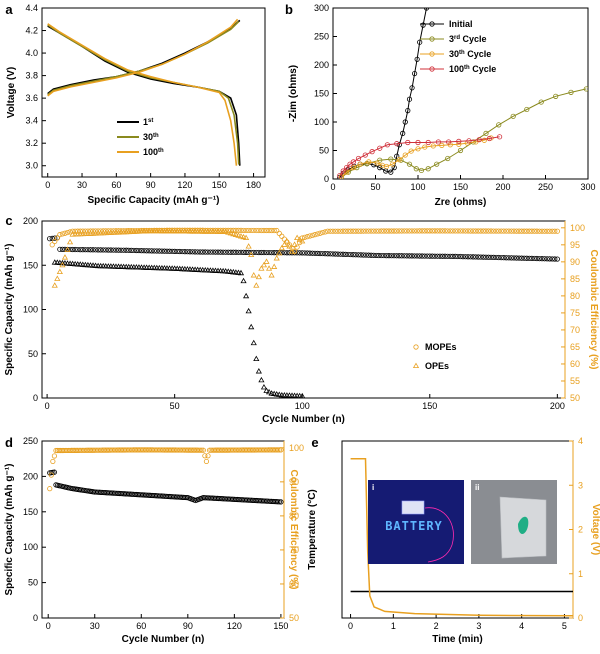 The height and width of the screenshot is (654, 600). Describe the element at coordinates (564, 626) in the screenshot. I see `e-x-tick-label: 5` at that location.